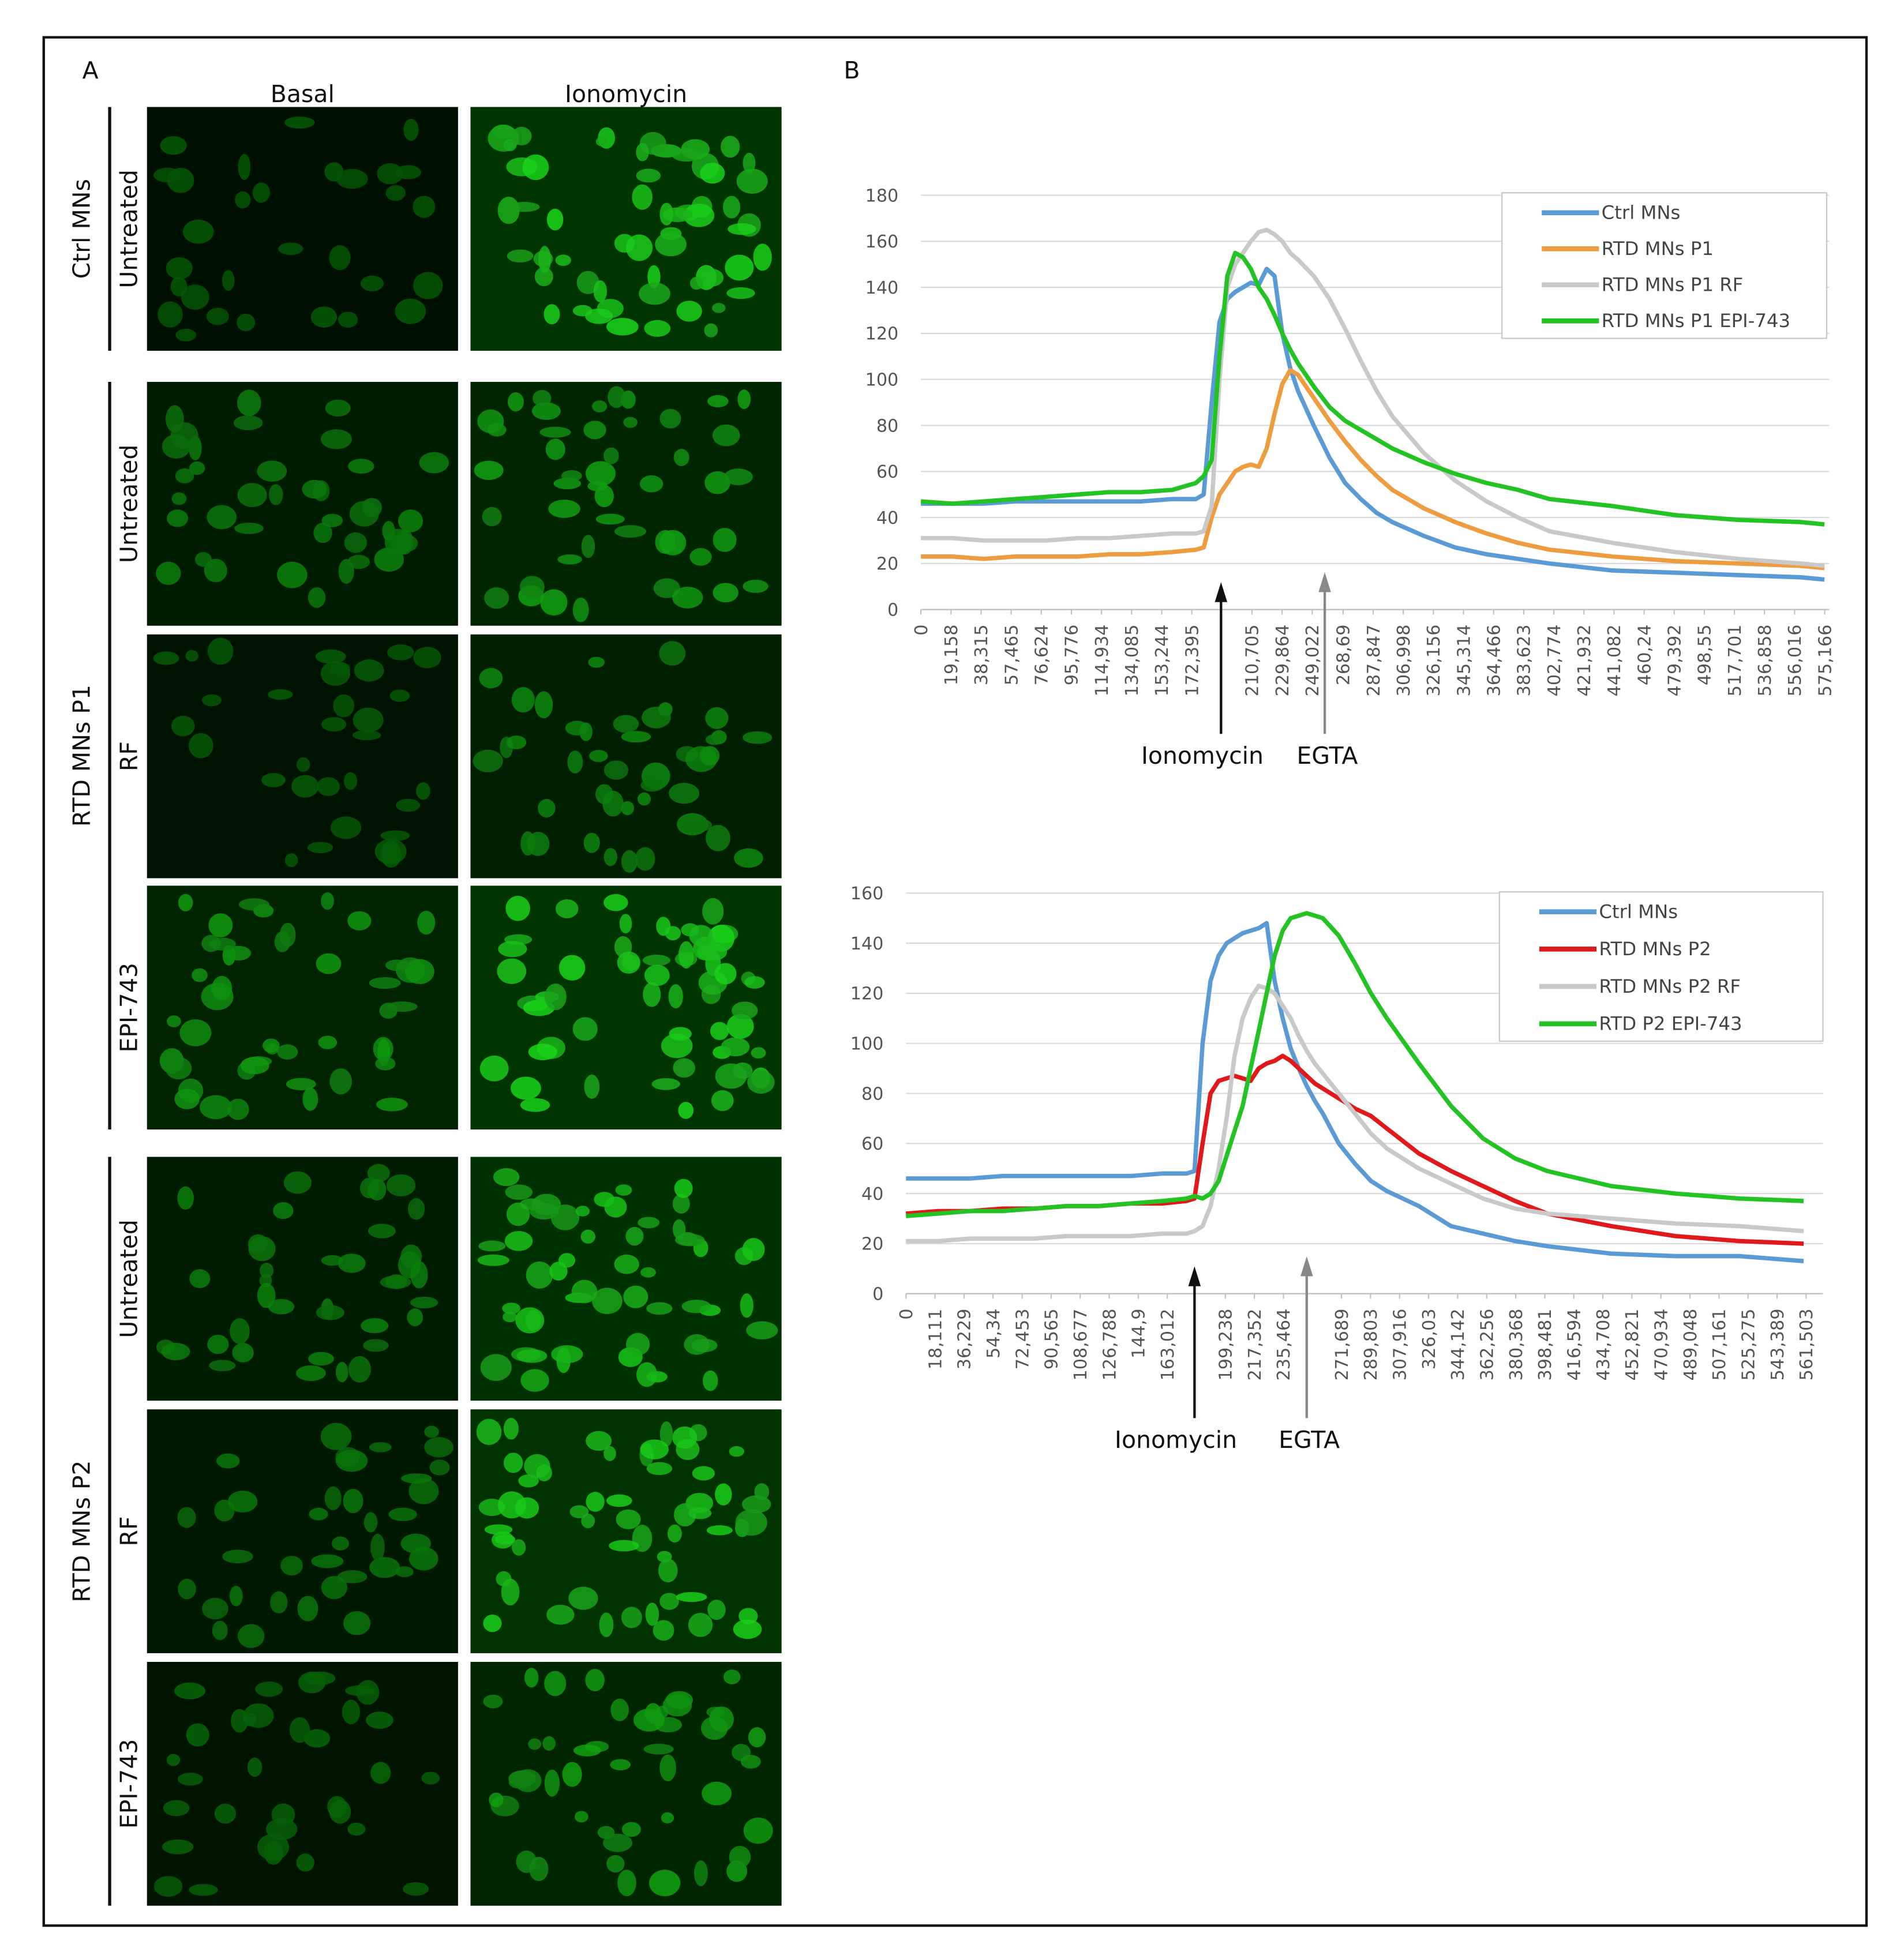 This screenshot has height=1948, width=1904. Describe the element at coordinates (1132, 661) in the screenshot. I see `x-tick-label: 134,085` at that location.